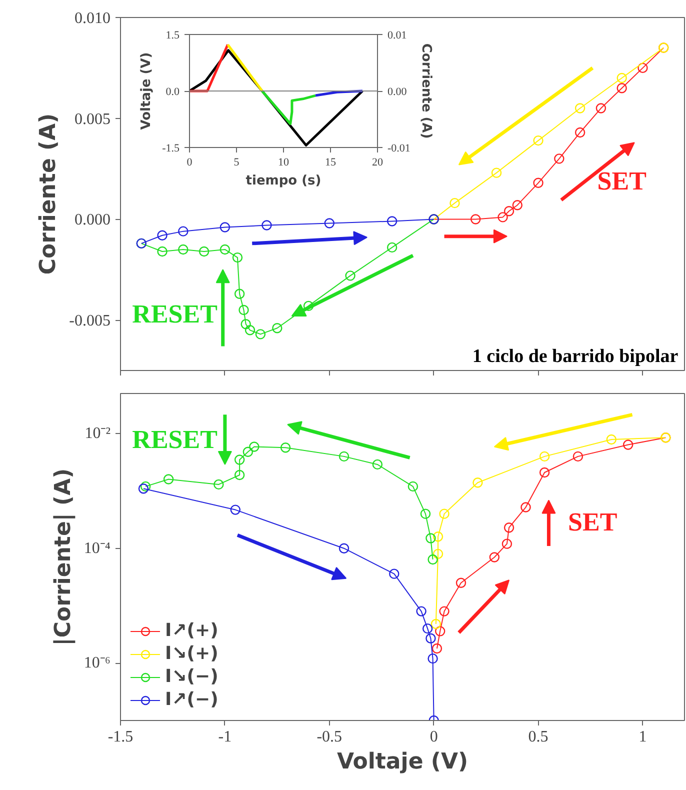 This screenshot has width=686, height=790. What do you see at coordinates (63, 557) in the screenshot?
I see `y-axis-title: |Corriente| (A)` at bounding box center [63, 557].